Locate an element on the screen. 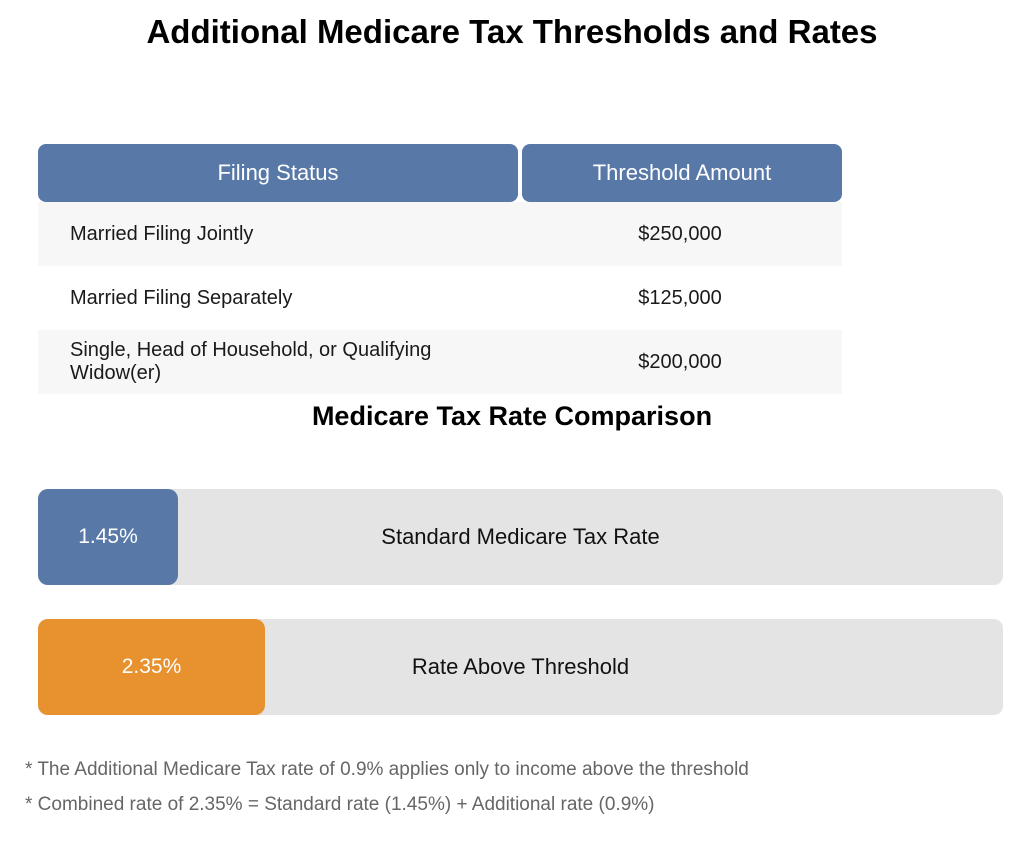  bar-fill-above-threshold: 2.35% is located at coordinates (151, 667).